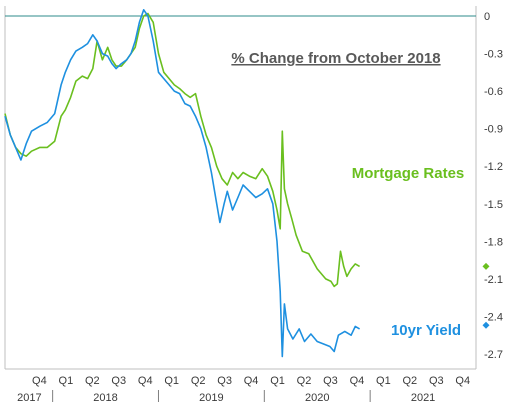 The image size is (518, 406). I want to click on x-year-label: 2021, so click(423, 398).